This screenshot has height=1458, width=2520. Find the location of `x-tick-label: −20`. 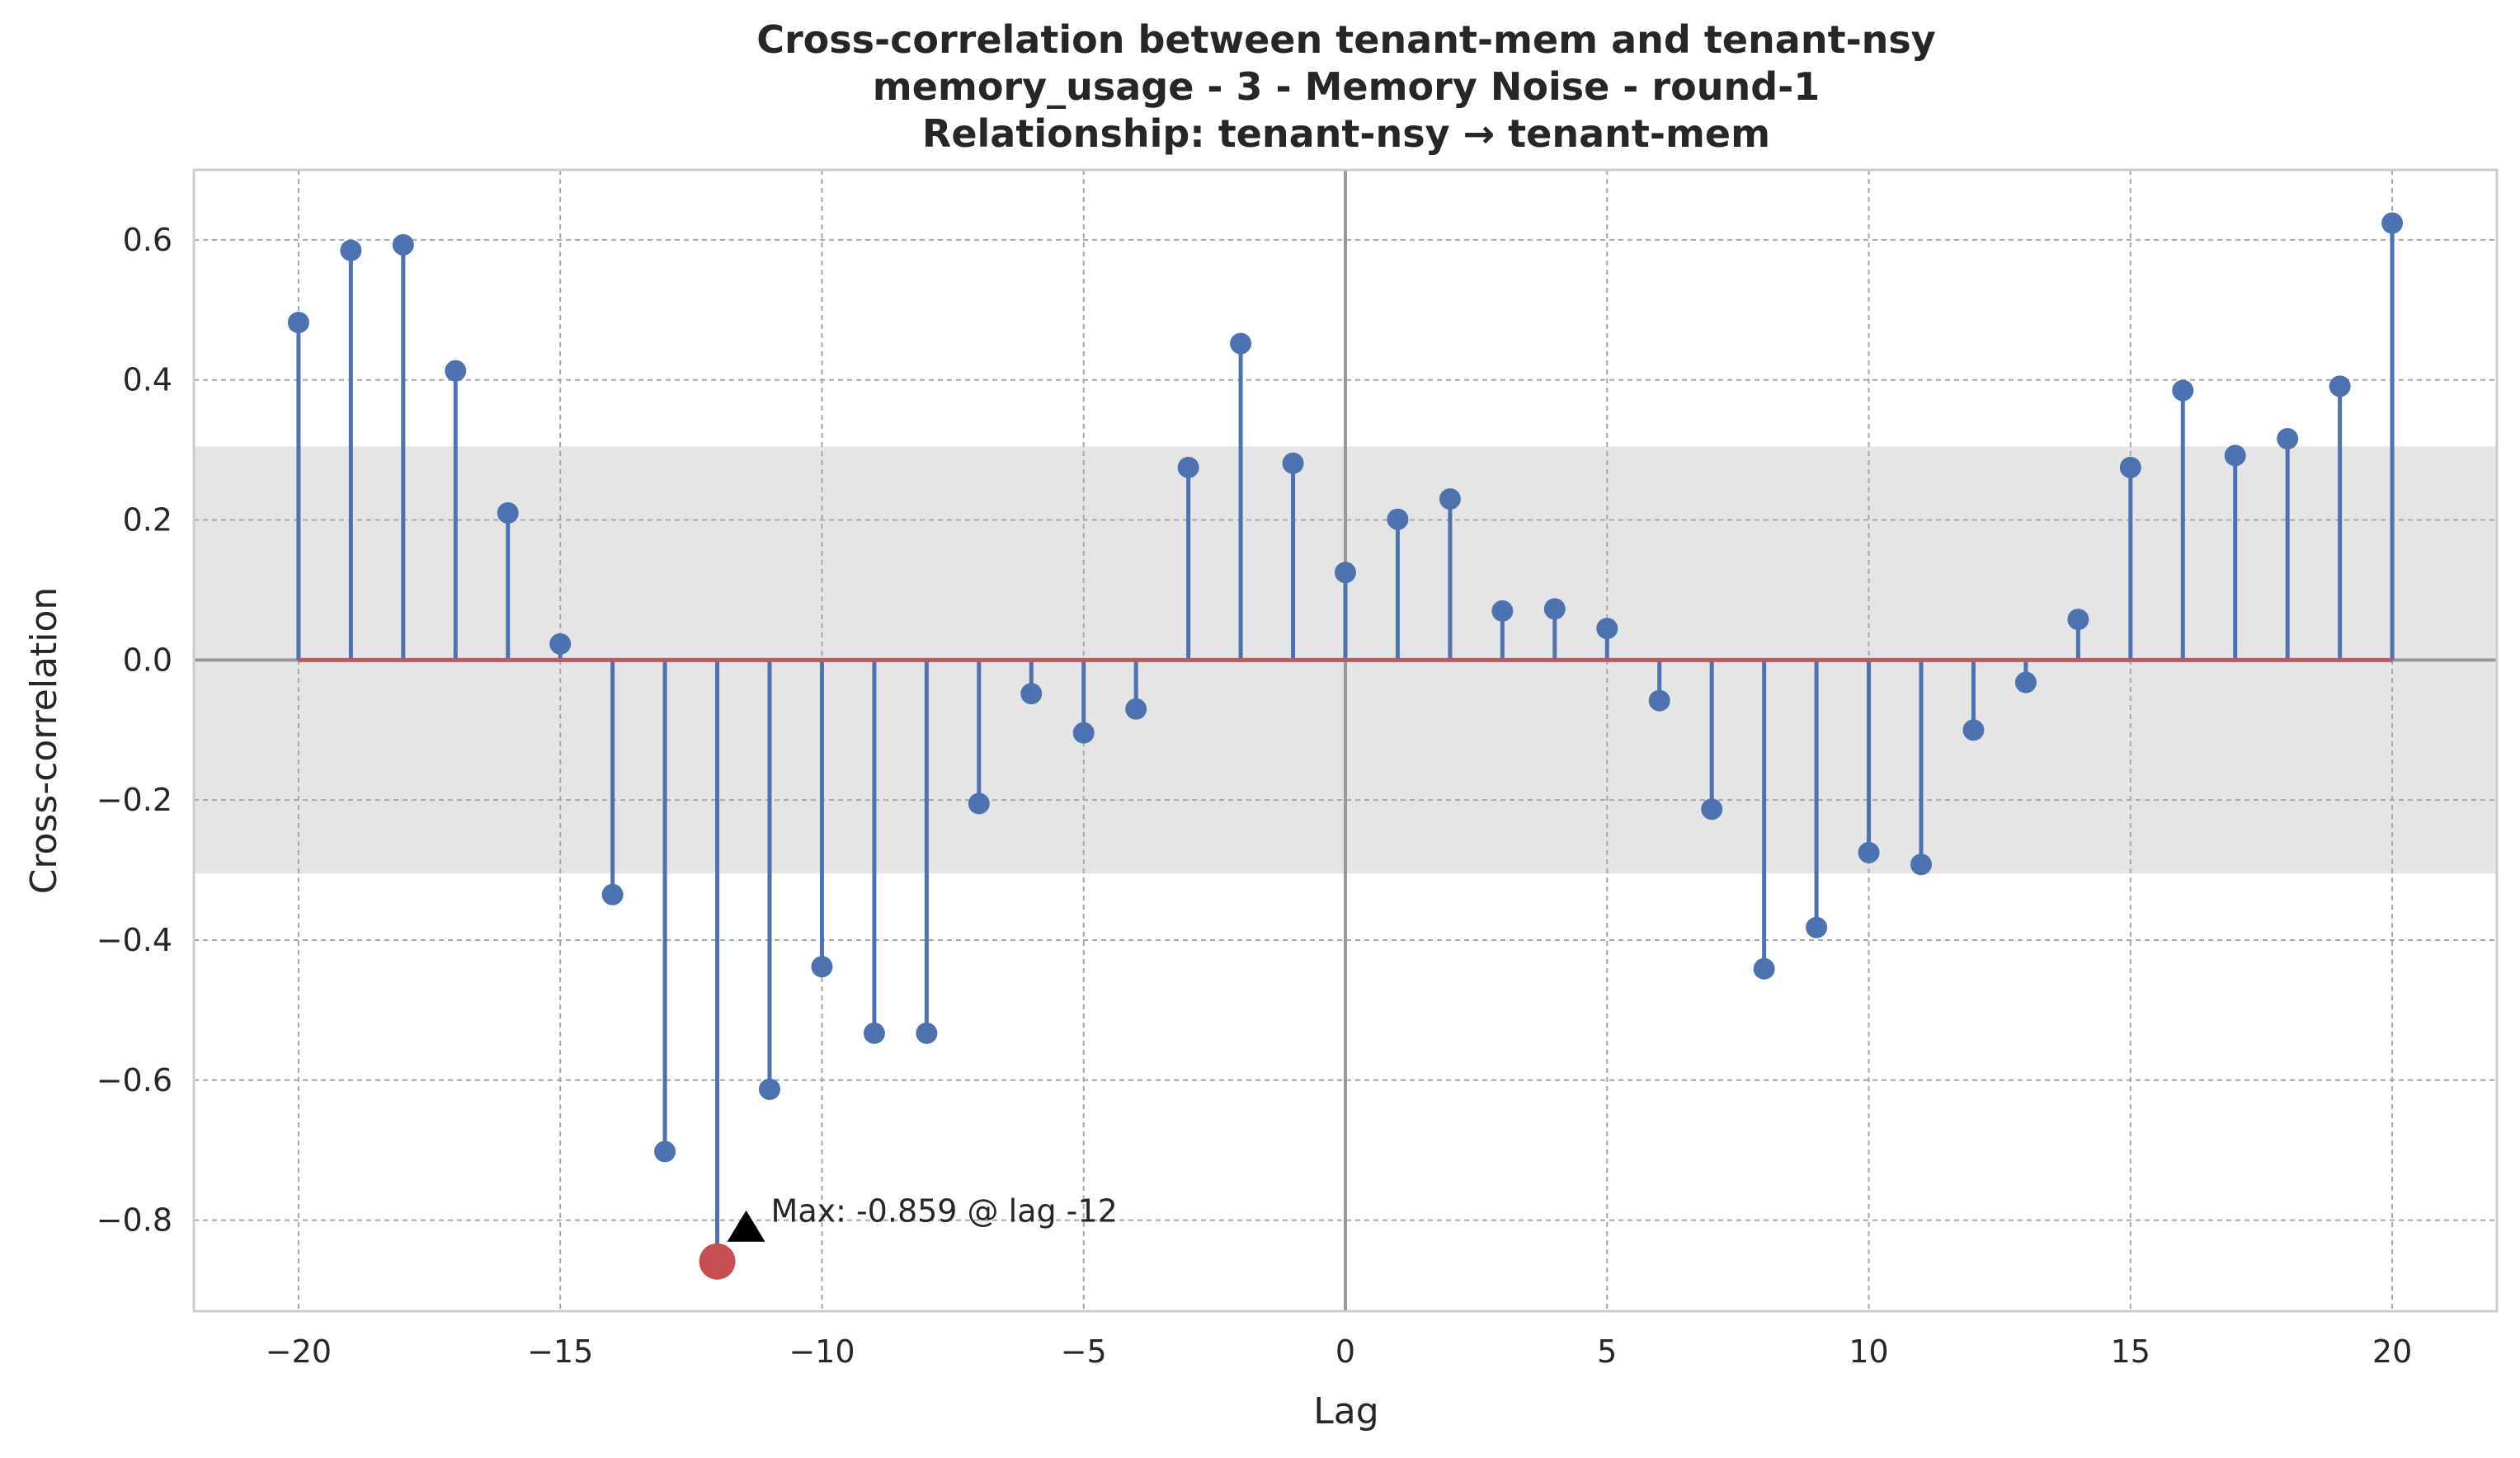

x-tick-label: −20 is located at coordinates (299, 1351).